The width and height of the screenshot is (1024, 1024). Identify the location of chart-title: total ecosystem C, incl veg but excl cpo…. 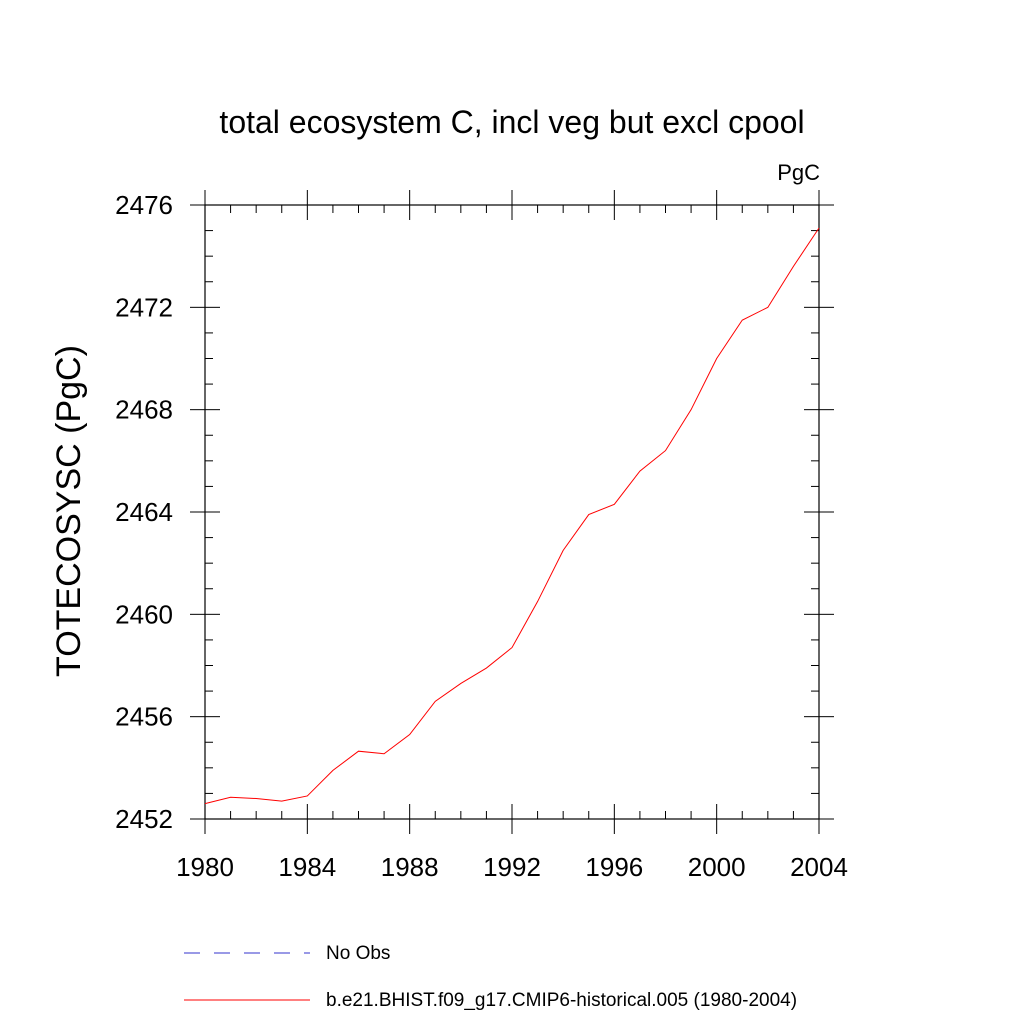
(511, 122).